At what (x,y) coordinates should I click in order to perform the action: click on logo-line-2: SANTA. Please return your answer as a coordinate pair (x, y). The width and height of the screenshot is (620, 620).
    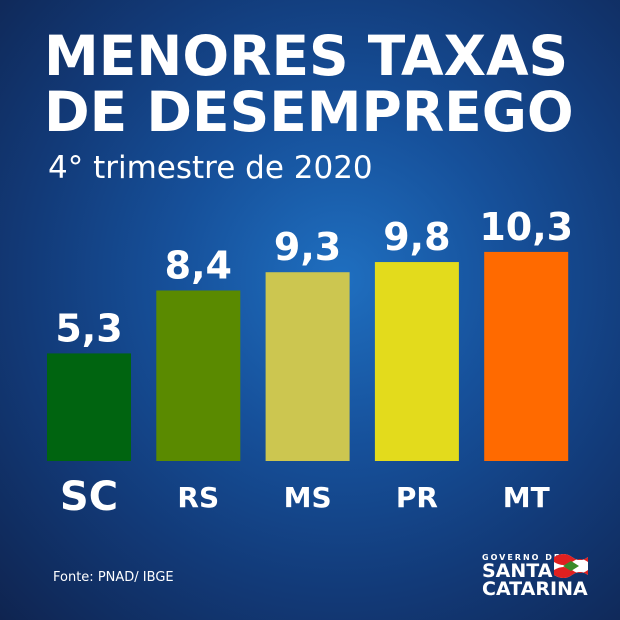
    Looking at the image, I should click on (517, 571).